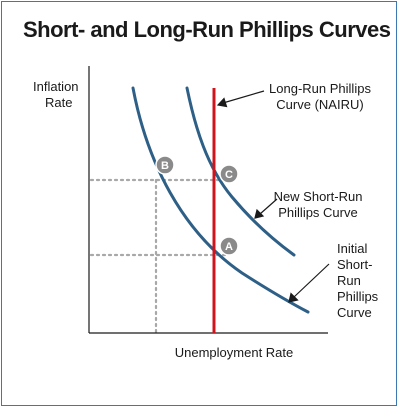  Describe the element at coordinates (354, 264) in the screenshot. I see `initial-srpc-label-line2: Short-` at that location.